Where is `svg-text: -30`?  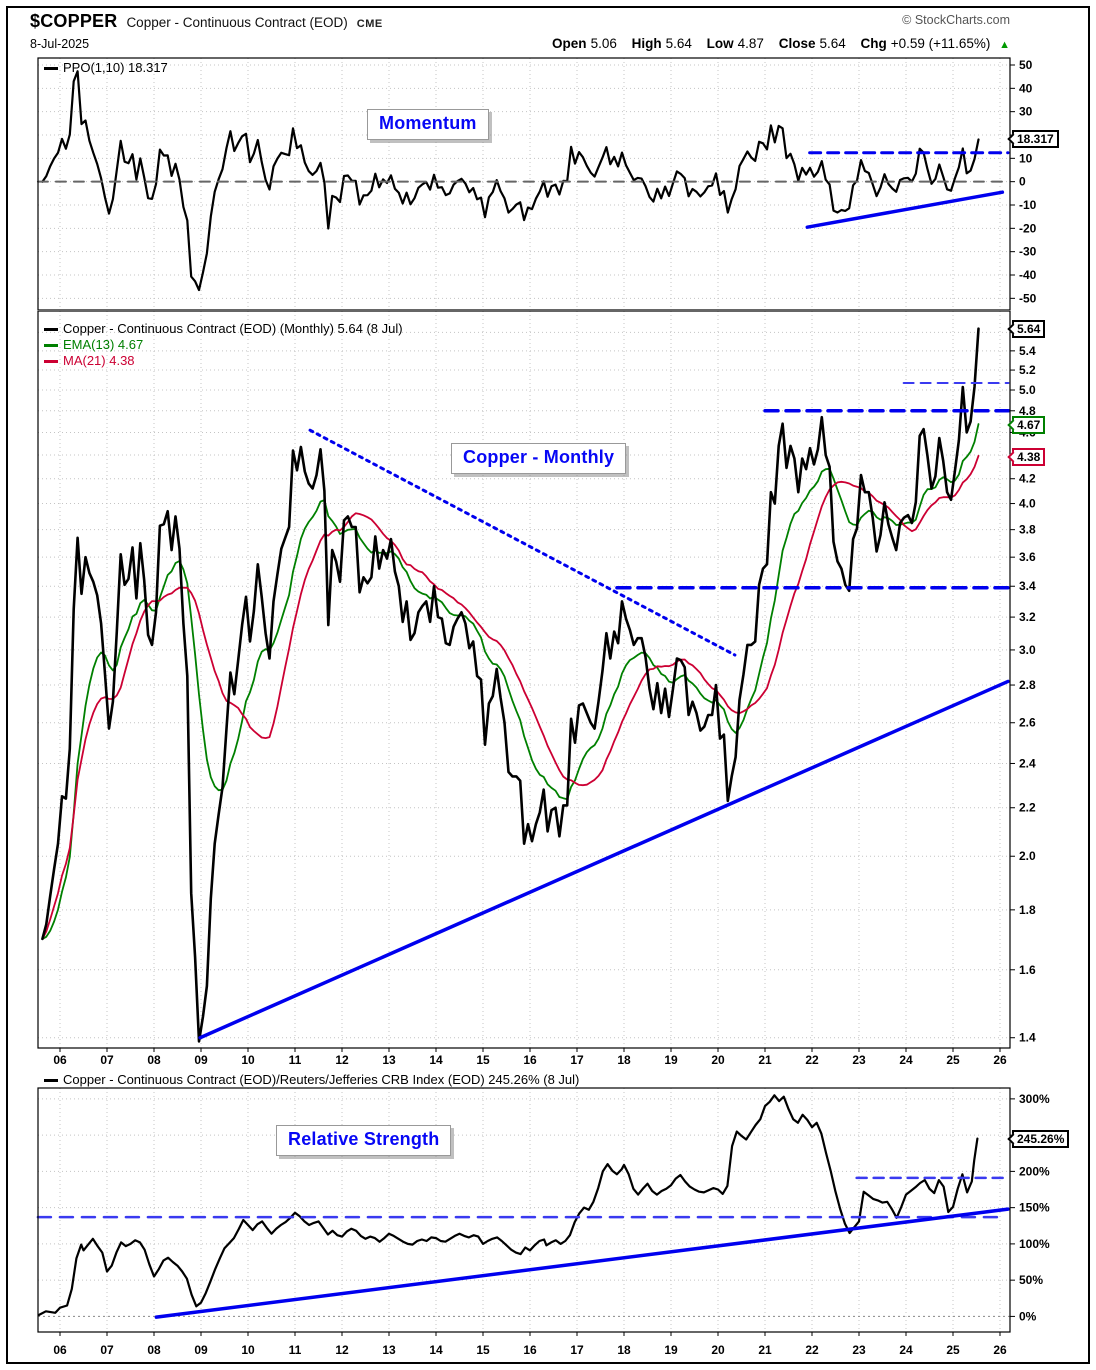 svg-text: -30 is located at coordinates (1028, 252).